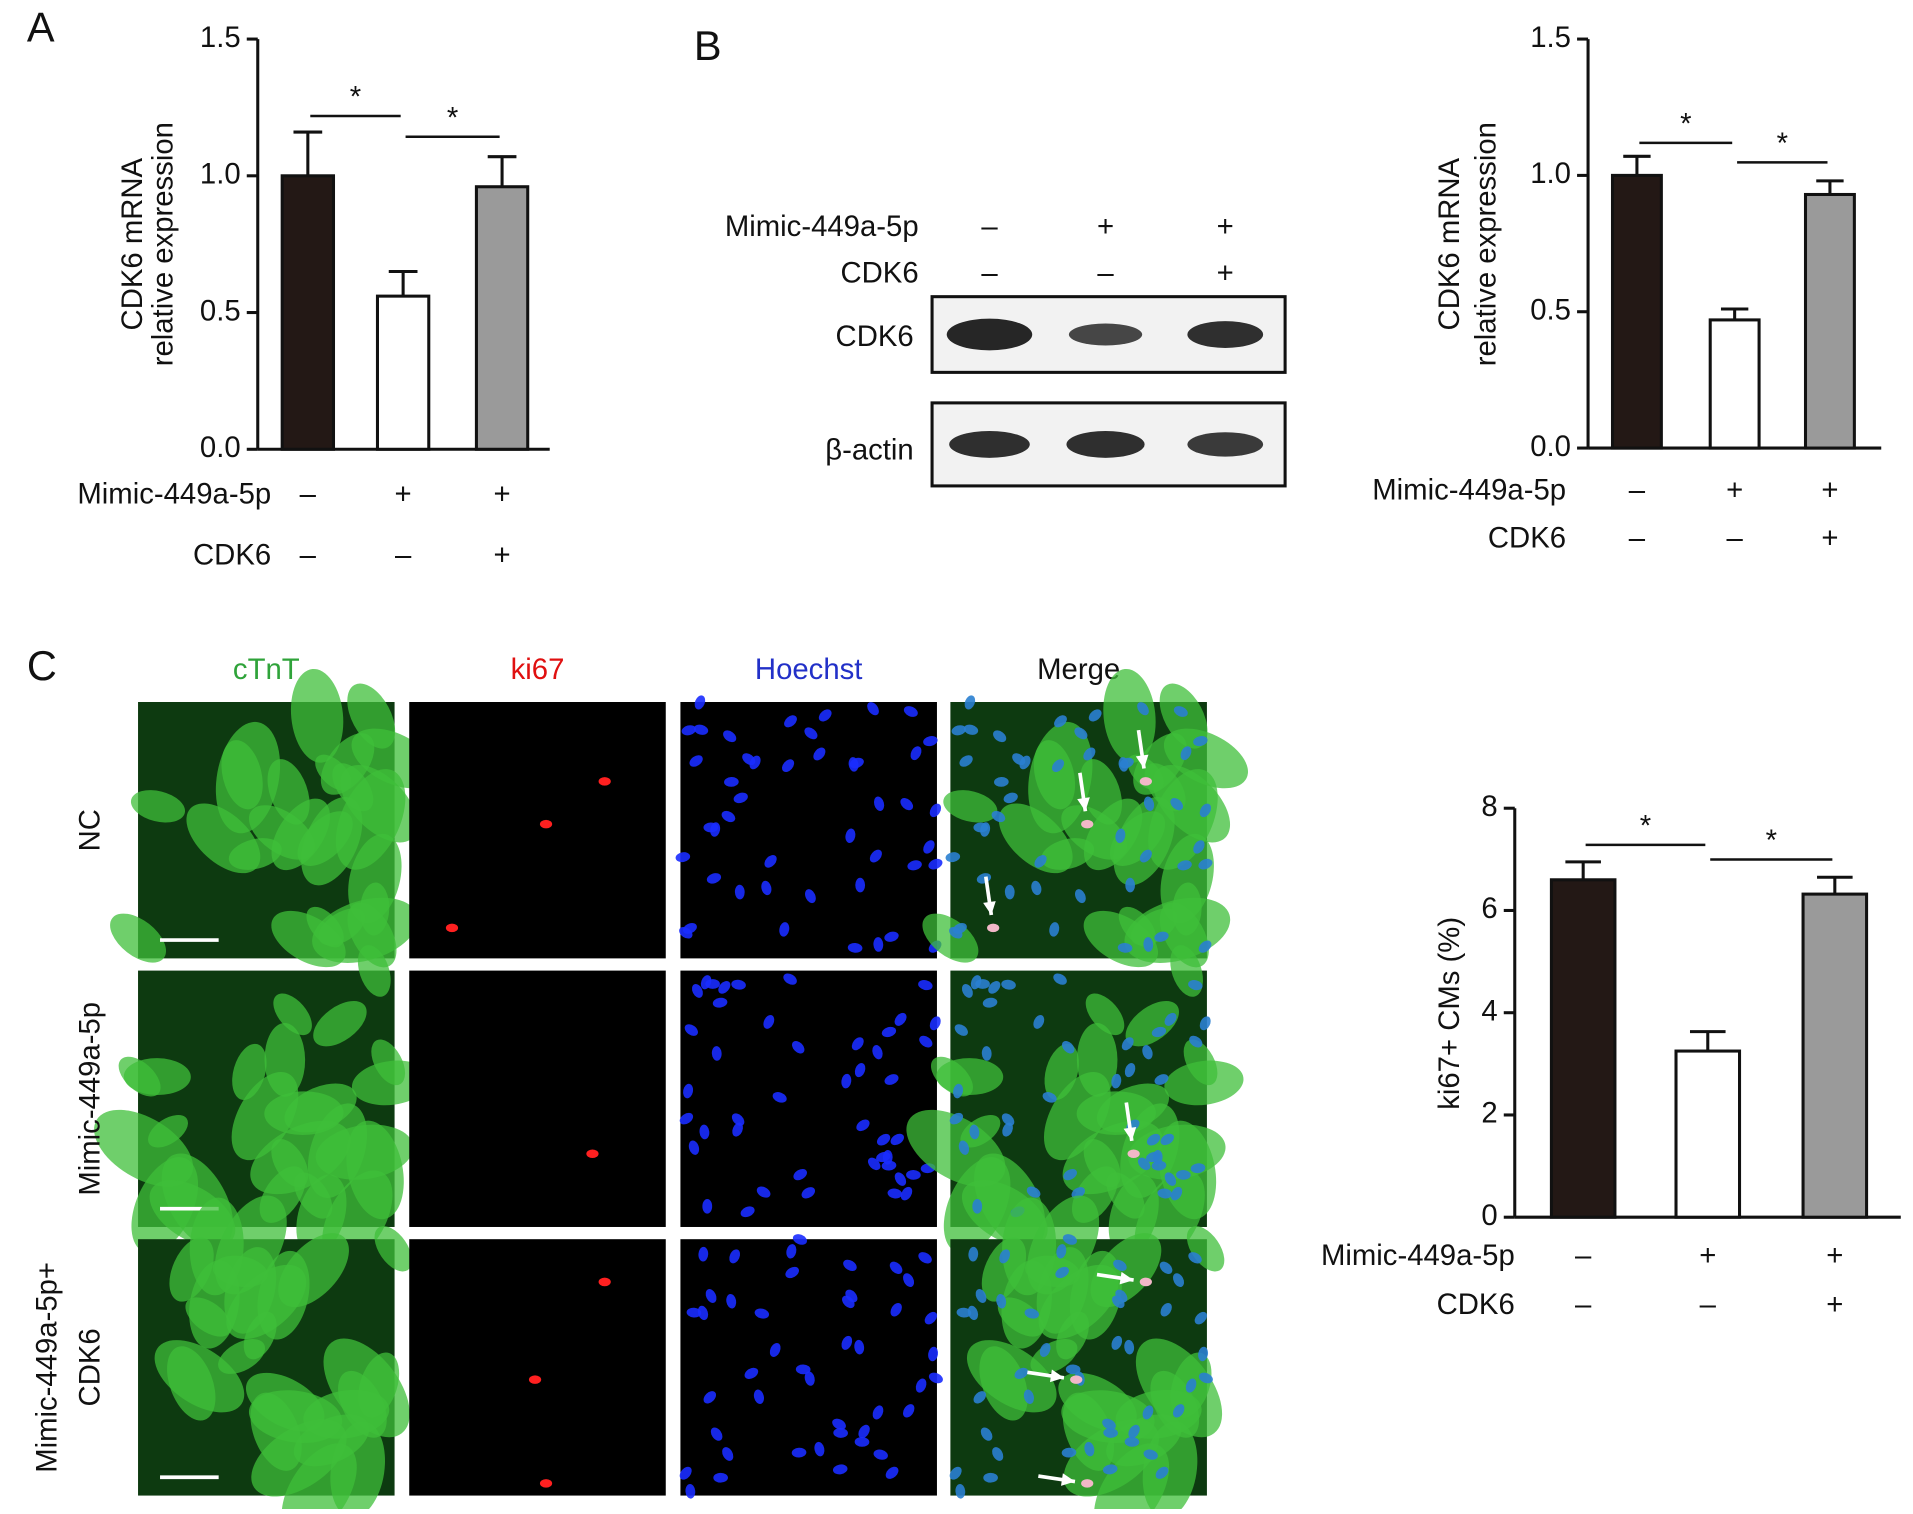  I want to click on y-axis-label: ki67+ CMs (%), so click(1449, 1013).